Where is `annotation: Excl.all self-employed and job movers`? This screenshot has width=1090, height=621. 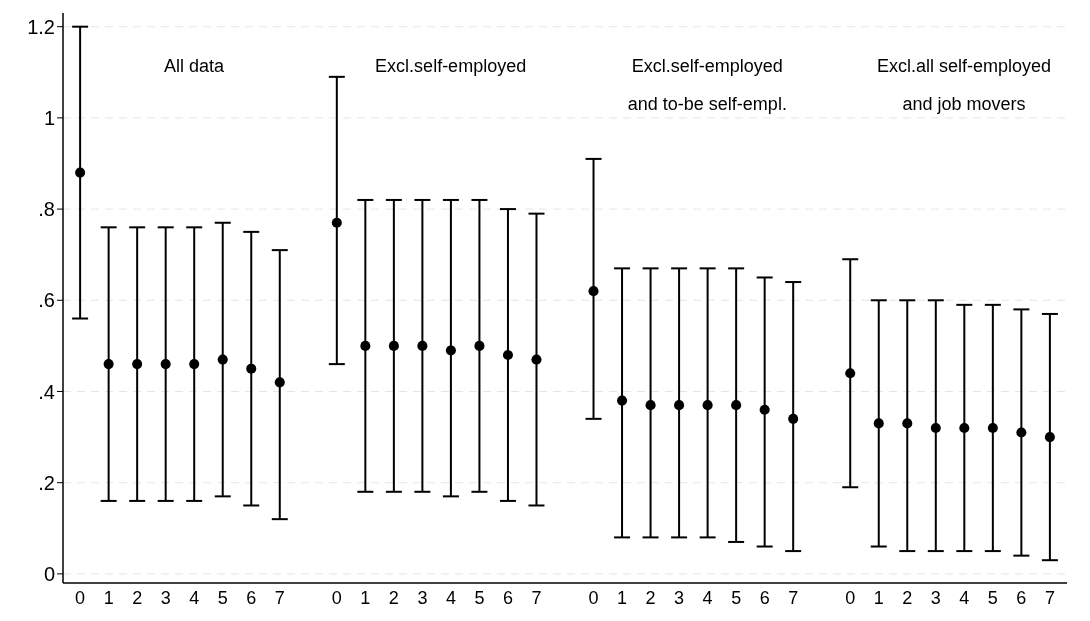
annotation: Excl.all self-employed and job movers is located at coordinates (964, 85).